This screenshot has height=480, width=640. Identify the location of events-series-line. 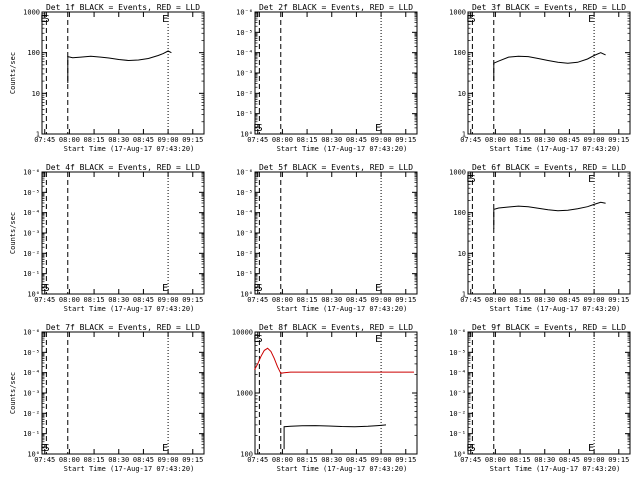
(549, 215).